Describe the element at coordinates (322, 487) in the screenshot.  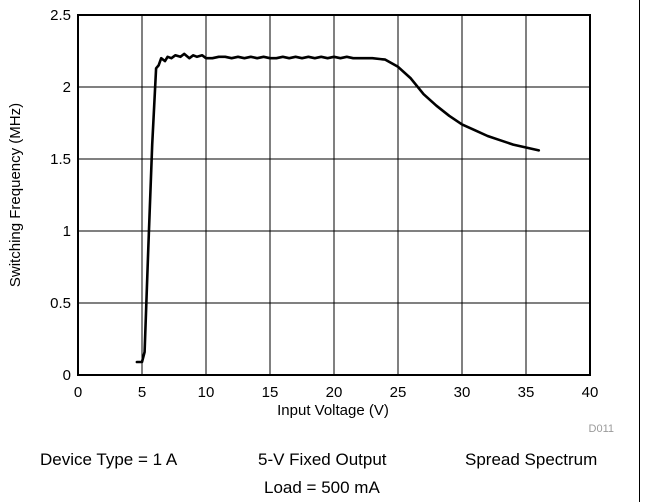
I see `caption-load: Load = 500 mA` at that location.